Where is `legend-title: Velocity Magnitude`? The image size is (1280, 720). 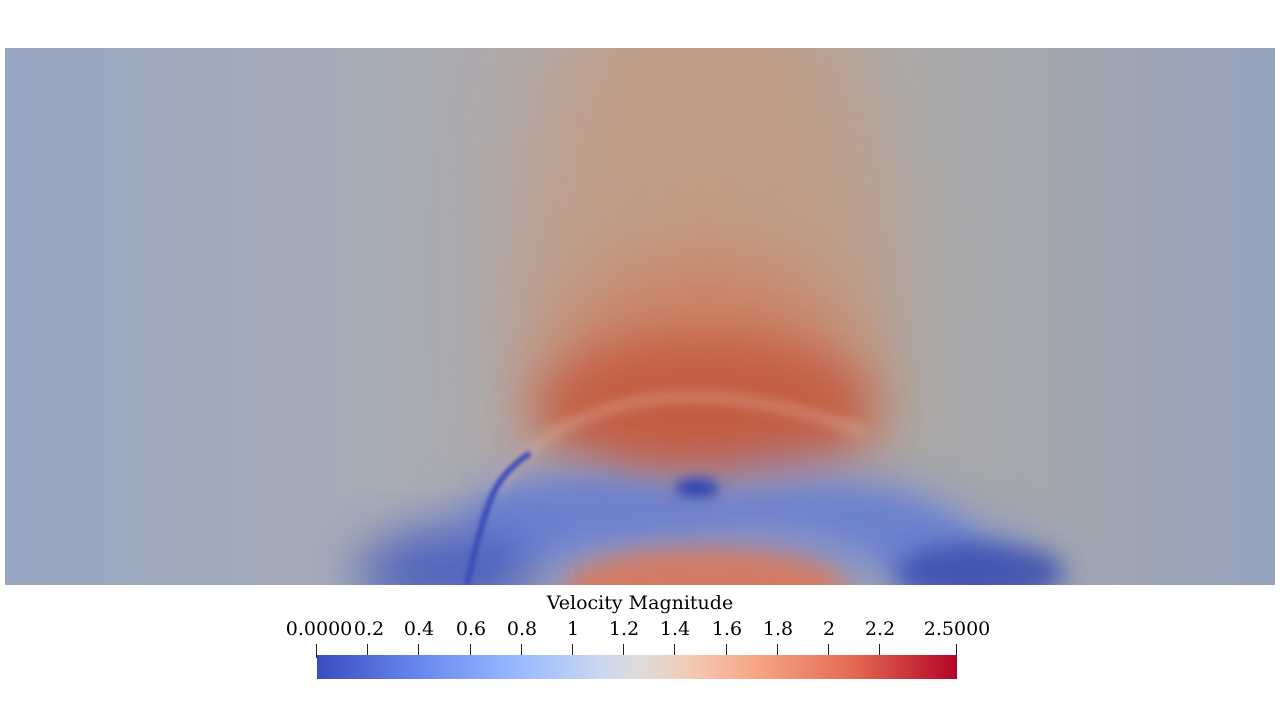 legend-title: Velocity Magnitude is located at coordinates (640, 603).